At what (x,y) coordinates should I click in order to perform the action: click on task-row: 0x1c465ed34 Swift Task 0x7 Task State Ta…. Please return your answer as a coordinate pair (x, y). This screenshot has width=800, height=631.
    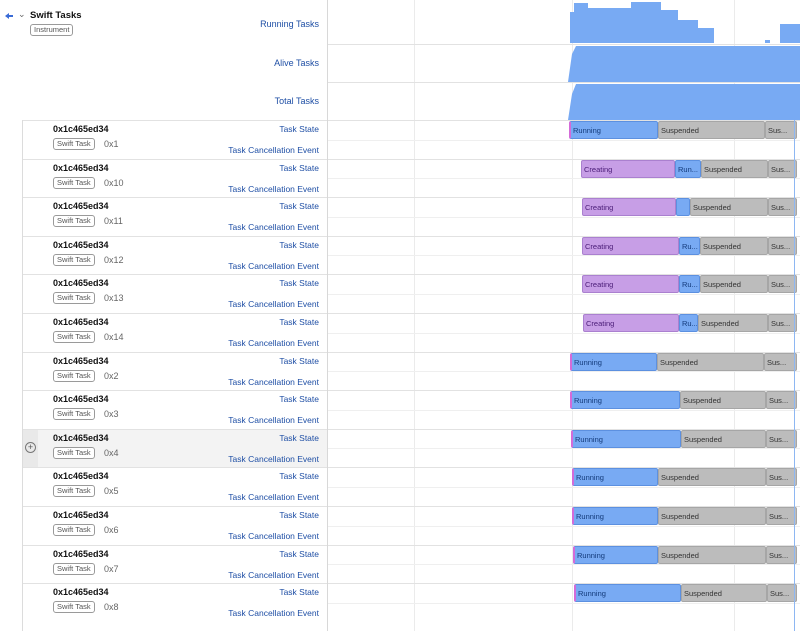
    Looking at the image, I should click on (174, 564).